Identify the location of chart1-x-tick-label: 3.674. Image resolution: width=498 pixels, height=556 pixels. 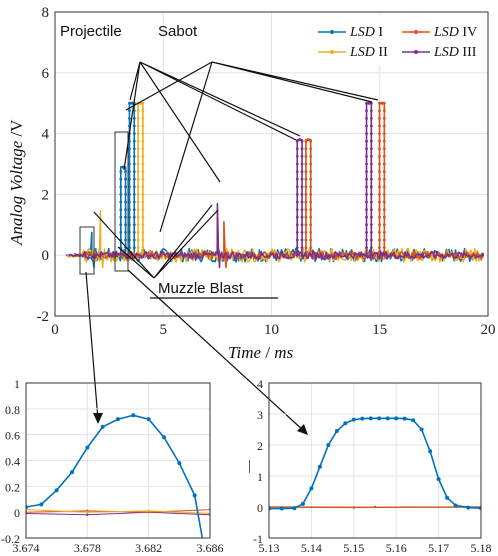
(26, 548).